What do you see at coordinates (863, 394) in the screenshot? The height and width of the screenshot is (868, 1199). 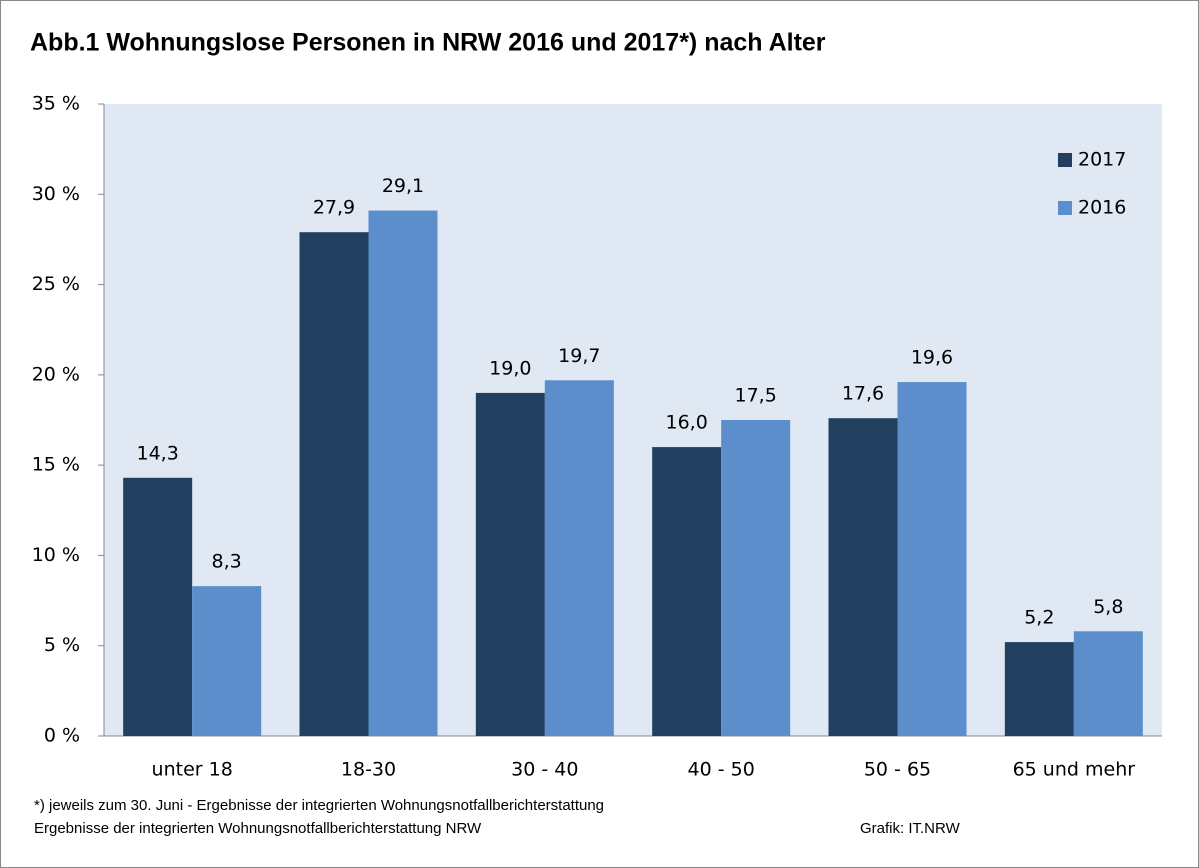 I see `data-label: 17,6` at bounding box center [863, 394].